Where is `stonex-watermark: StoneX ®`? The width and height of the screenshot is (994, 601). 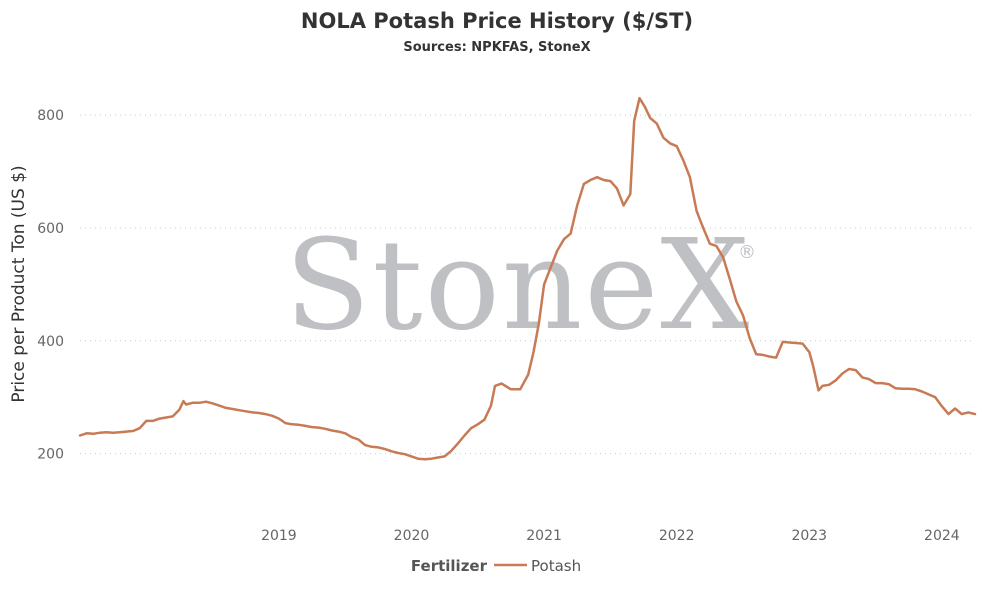 stonex-watermark: StoneX ® is located at coordinates (520, 285).